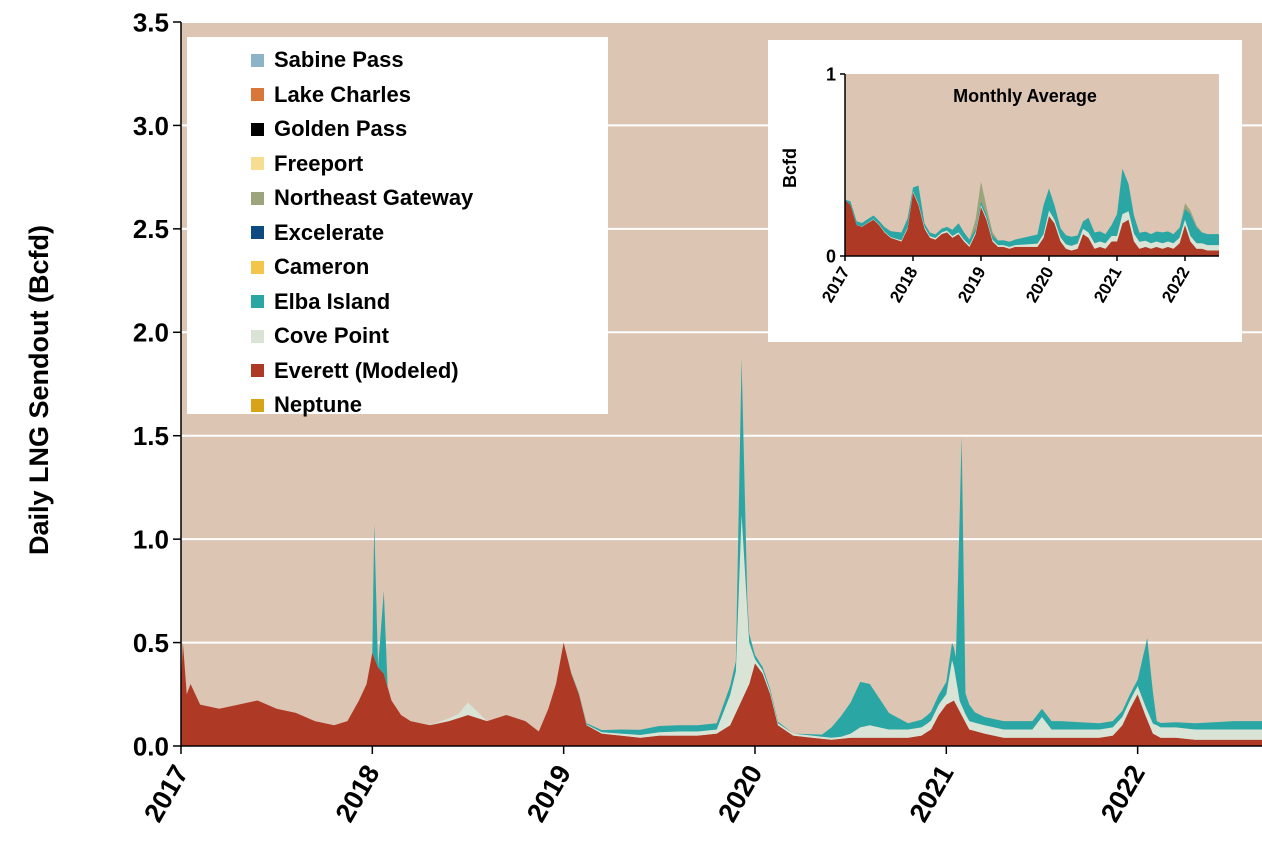  I want to click on main-y-tick-label: 1.5, so click(151, 436).